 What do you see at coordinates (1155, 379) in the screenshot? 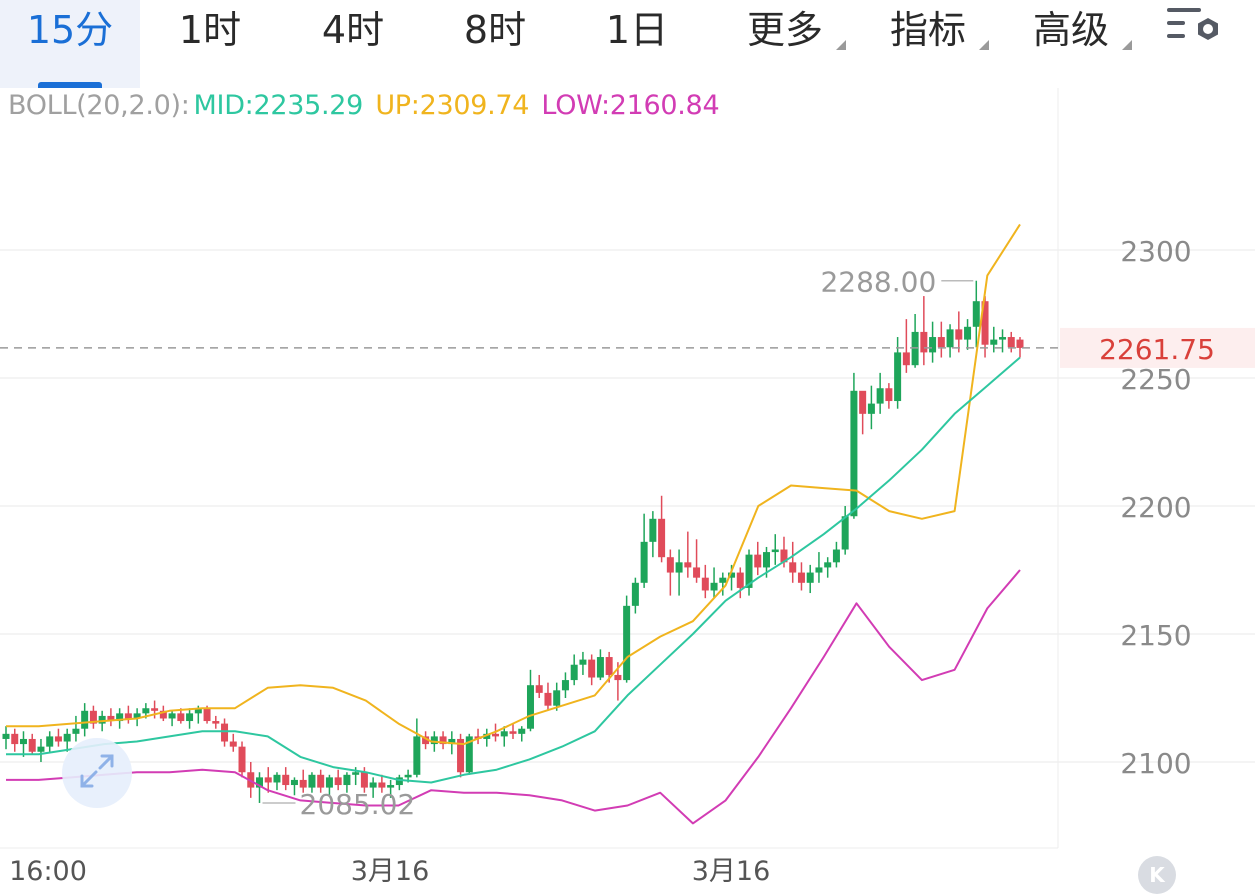
I see `price-tick-label: 2250` at bounding box center [1155, 379].